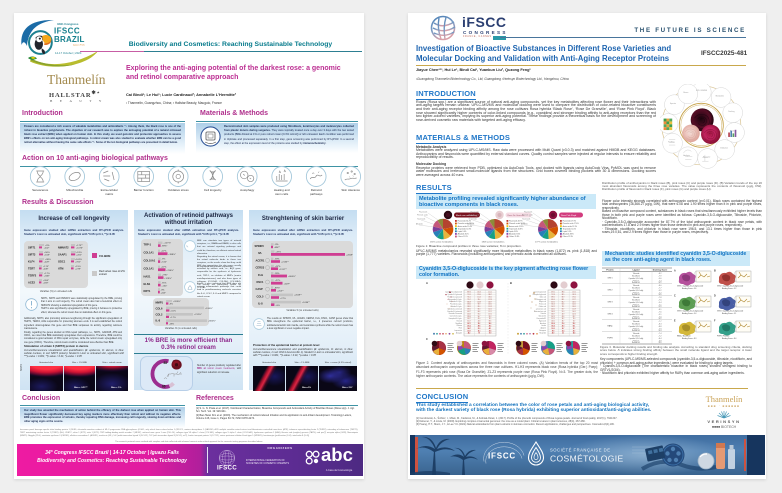  What do you see at coordinates (723, 336) in the screenshot?
I see `svg-text: FGFR / Phlorizin` at bounding box center [723, 336].